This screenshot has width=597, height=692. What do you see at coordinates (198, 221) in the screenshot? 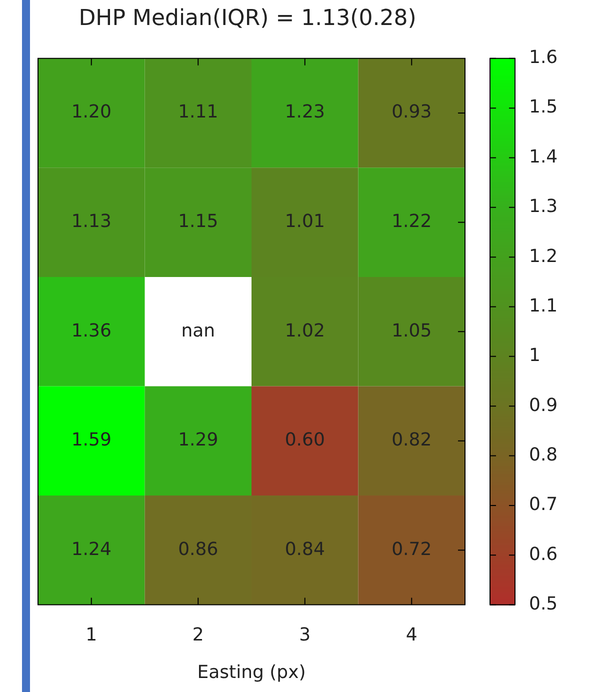
I see `data-label: 1.15` at bounding box center [198, 221].